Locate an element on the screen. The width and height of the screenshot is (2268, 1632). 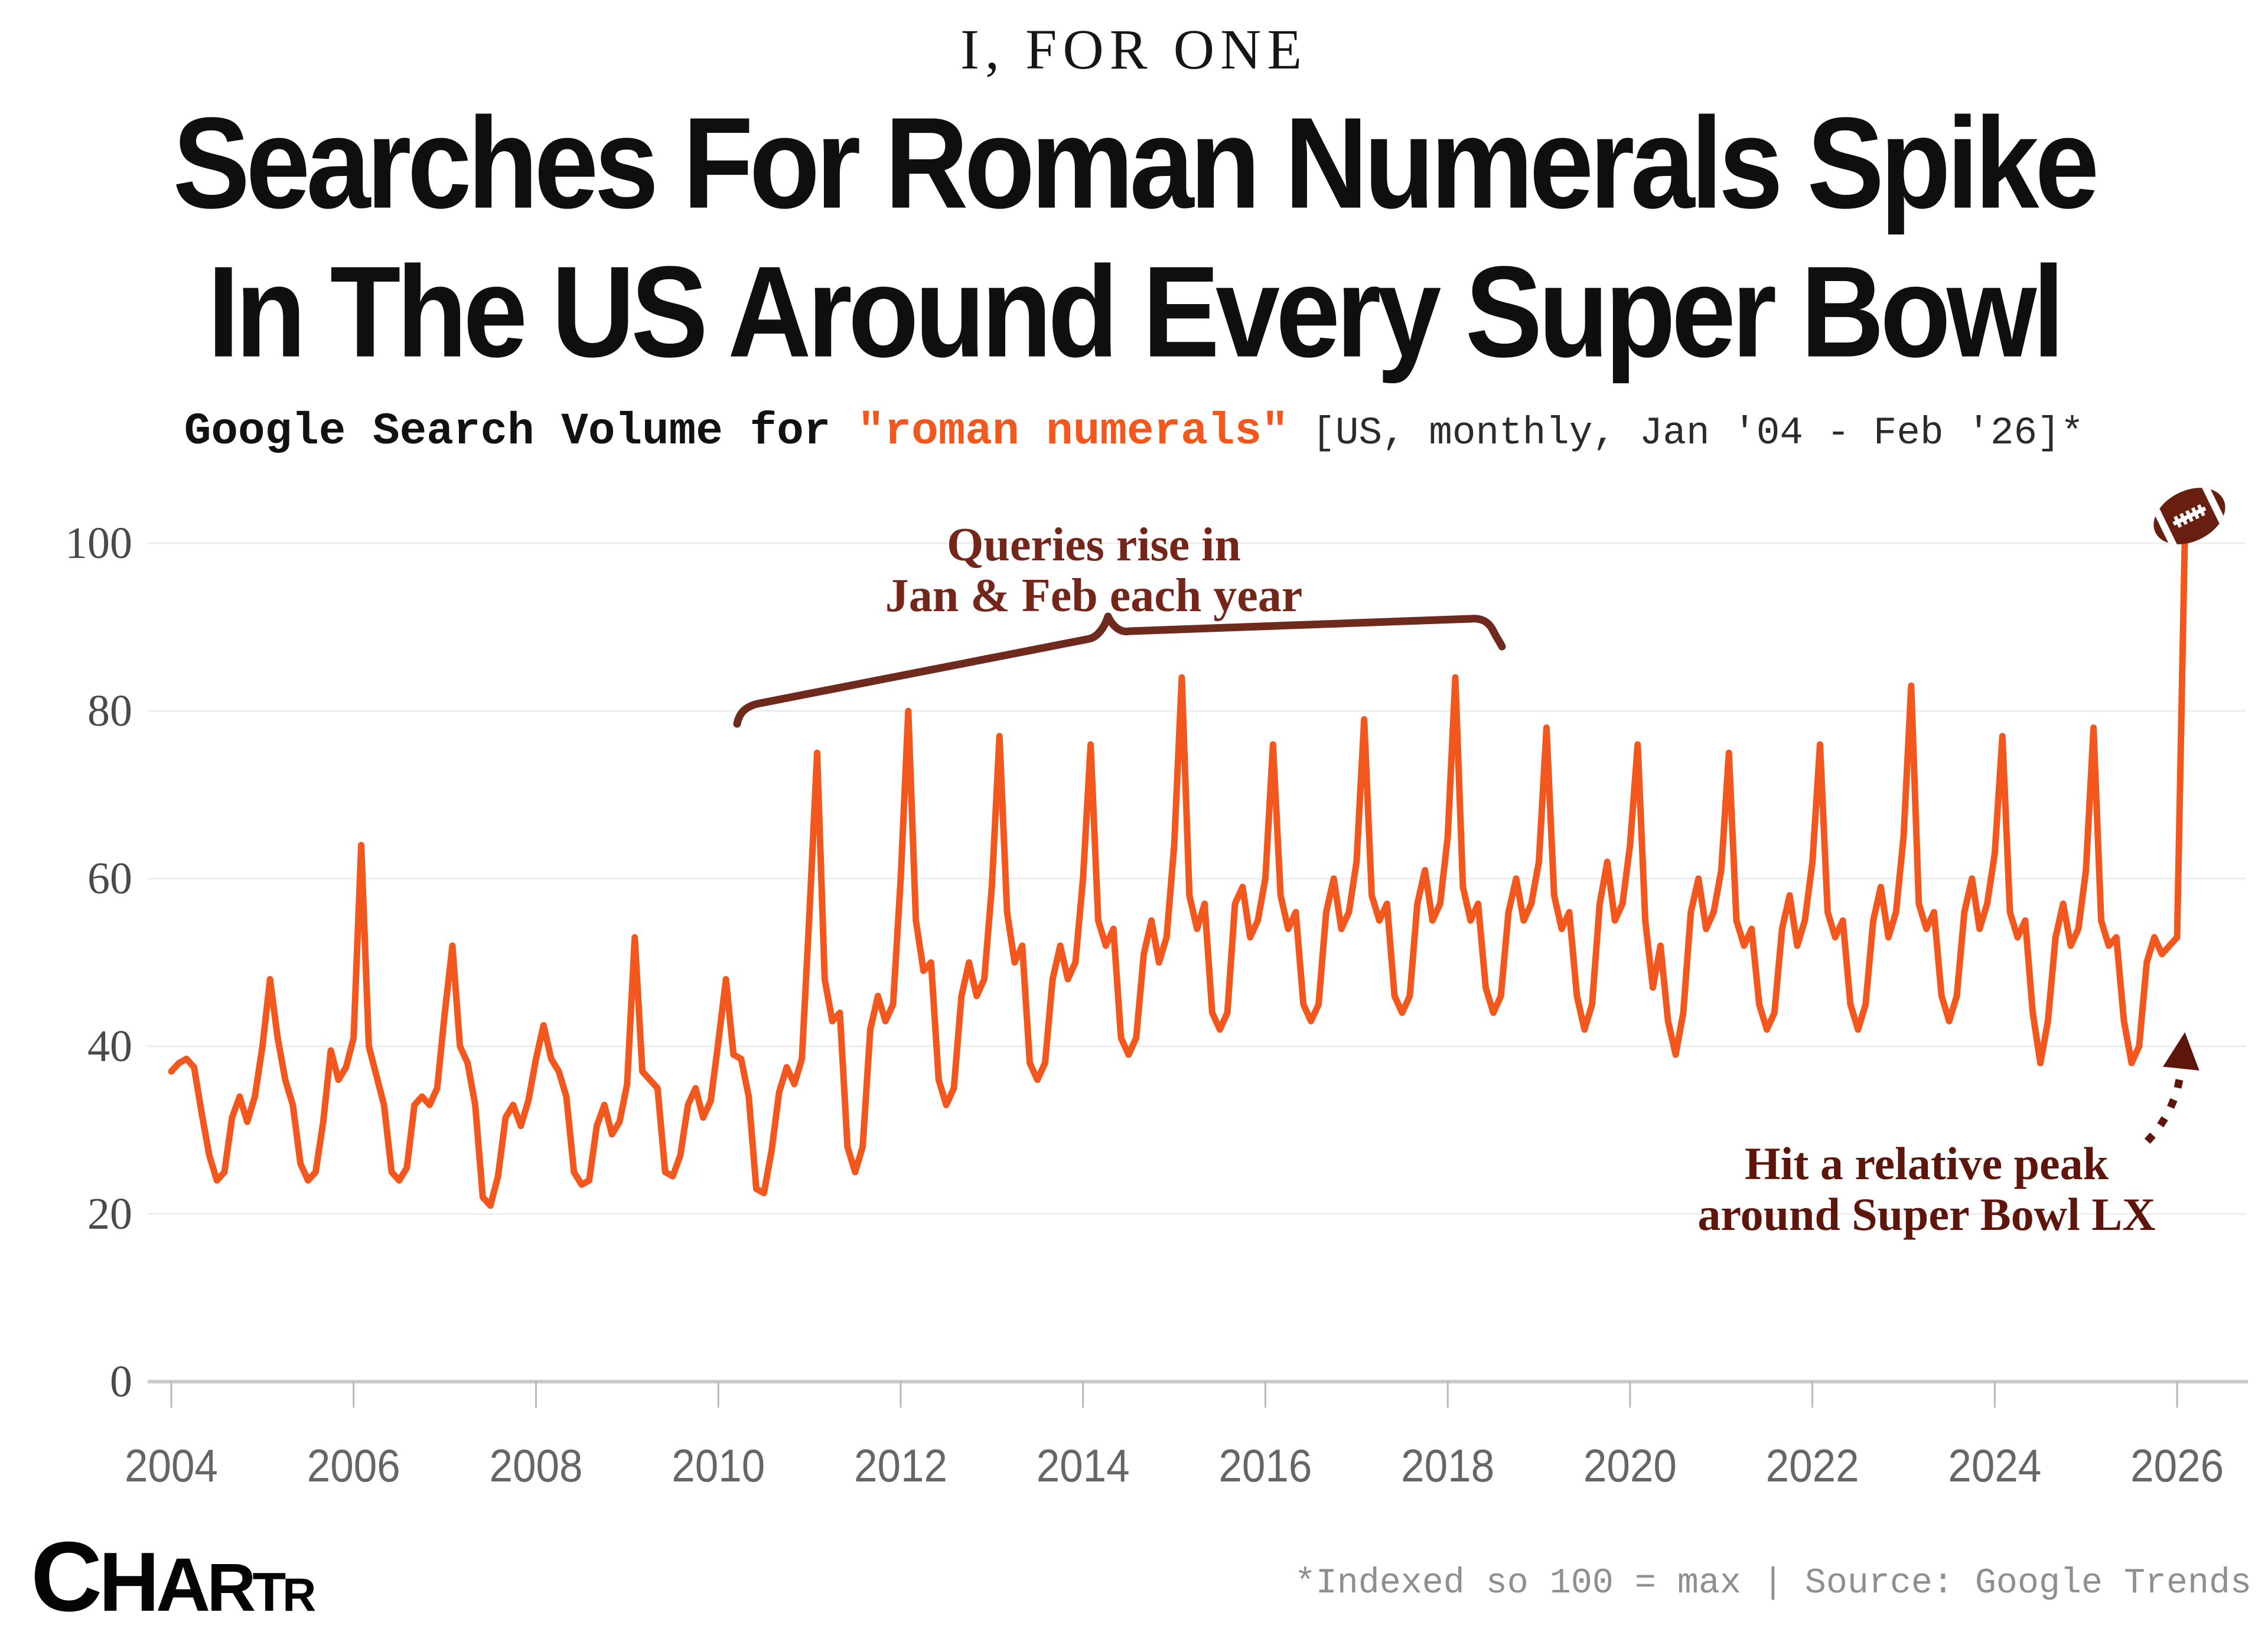
x-axis-tick-label: 2024 is located at coordinates (1994, 1465).